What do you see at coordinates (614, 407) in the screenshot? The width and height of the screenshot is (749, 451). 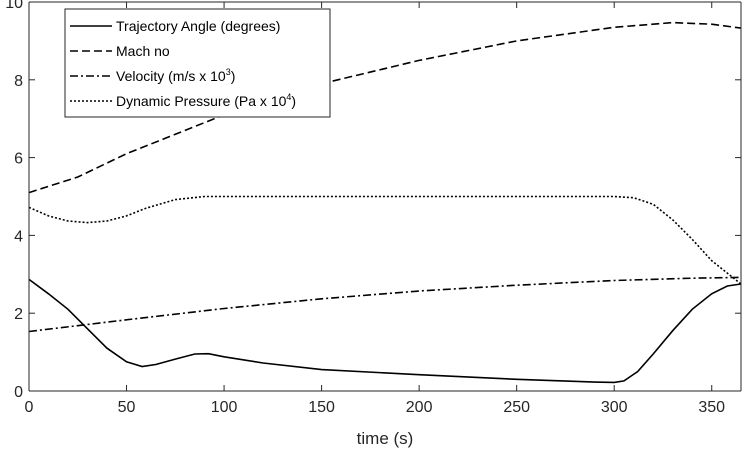 I see `x-tick-label: 300` at bounding box center [614, 407].